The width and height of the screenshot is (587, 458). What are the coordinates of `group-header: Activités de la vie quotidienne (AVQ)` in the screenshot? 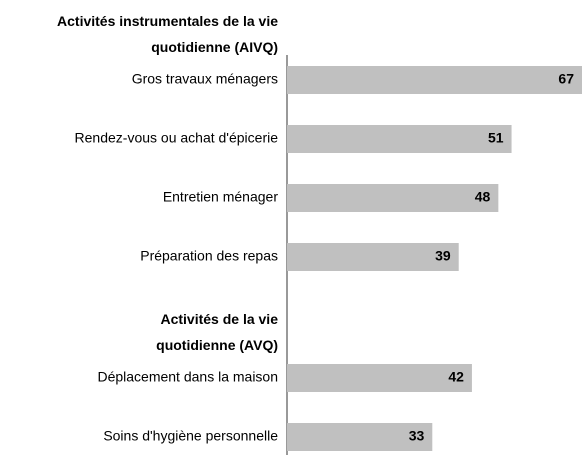 It's located at (217, 332).